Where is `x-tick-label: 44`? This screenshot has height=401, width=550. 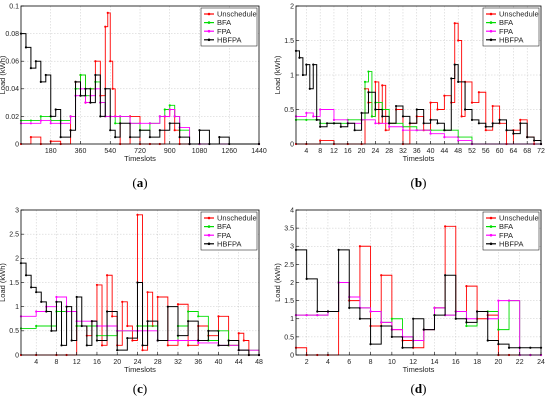 x-tick-label: 44 is located at coordinates (444, 151).